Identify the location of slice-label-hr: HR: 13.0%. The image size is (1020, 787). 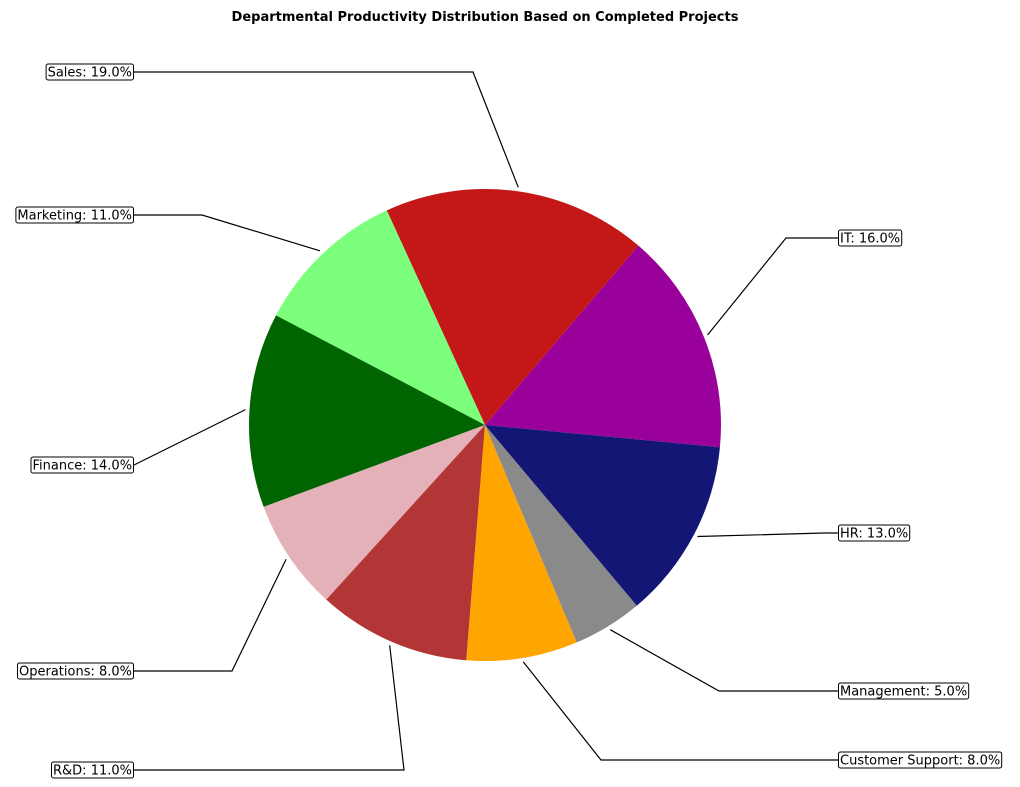
(874, 533).